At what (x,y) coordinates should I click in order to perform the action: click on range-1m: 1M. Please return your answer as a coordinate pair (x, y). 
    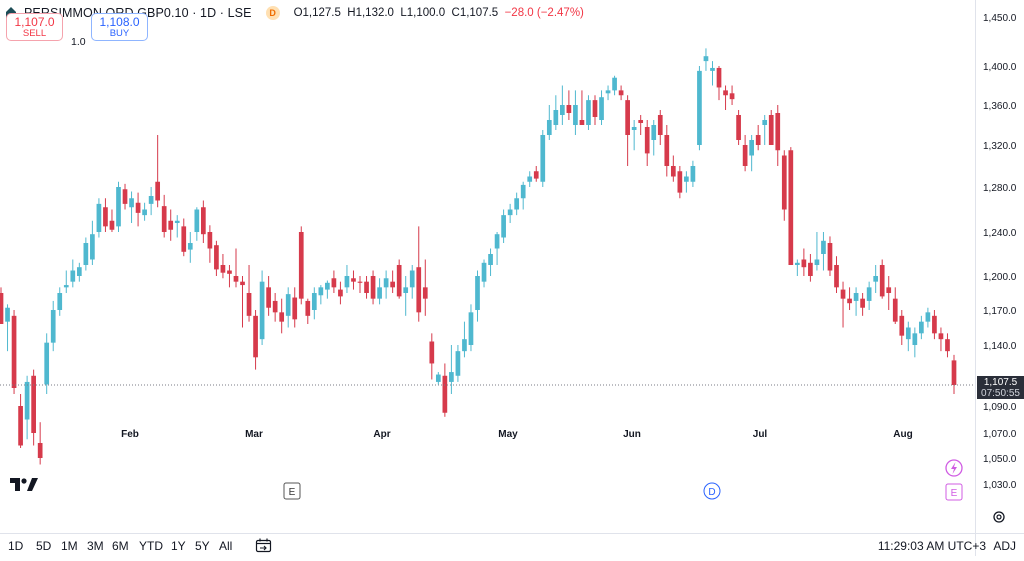
    Looking at the image, I should click on (69, 546).